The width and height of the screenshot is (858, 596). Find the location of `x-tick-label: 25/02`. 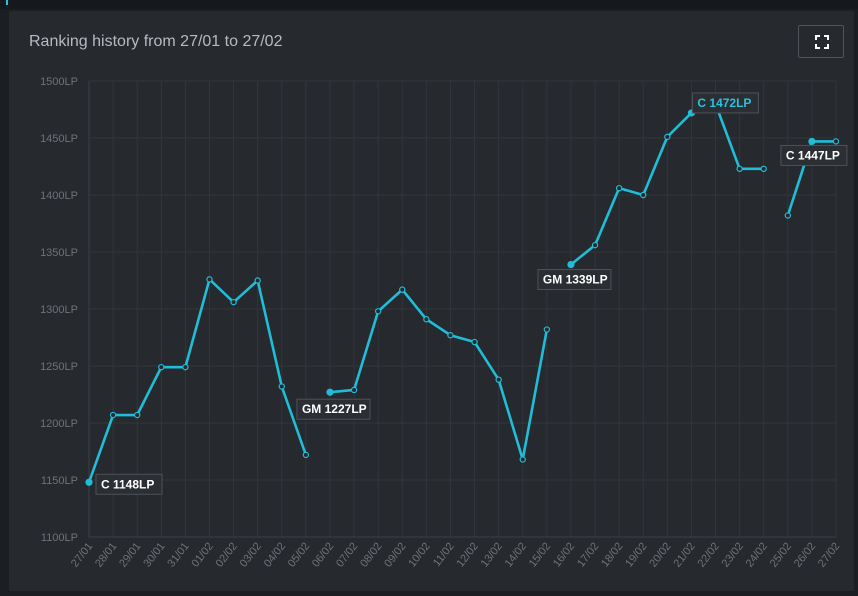

x-tick-label: 25/02 is located at coordinates (781, 554).